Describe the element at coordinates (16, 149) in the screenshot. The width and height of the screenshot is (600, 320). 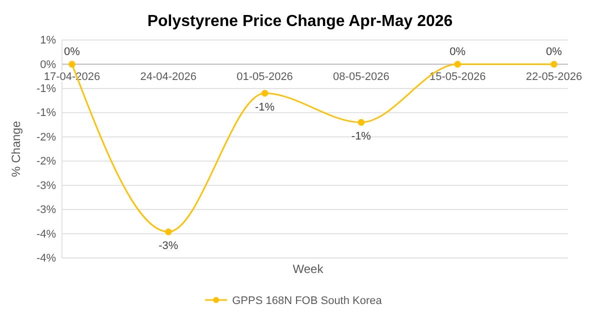
I see `y-axis-title: % Change` at that location.